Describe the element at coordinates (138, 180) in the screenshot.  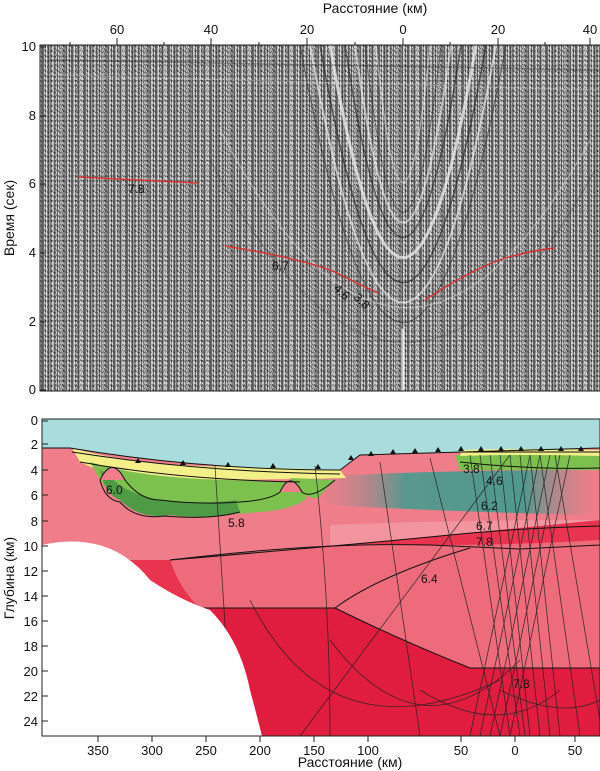
I see `pick-7.8-left` at that location.